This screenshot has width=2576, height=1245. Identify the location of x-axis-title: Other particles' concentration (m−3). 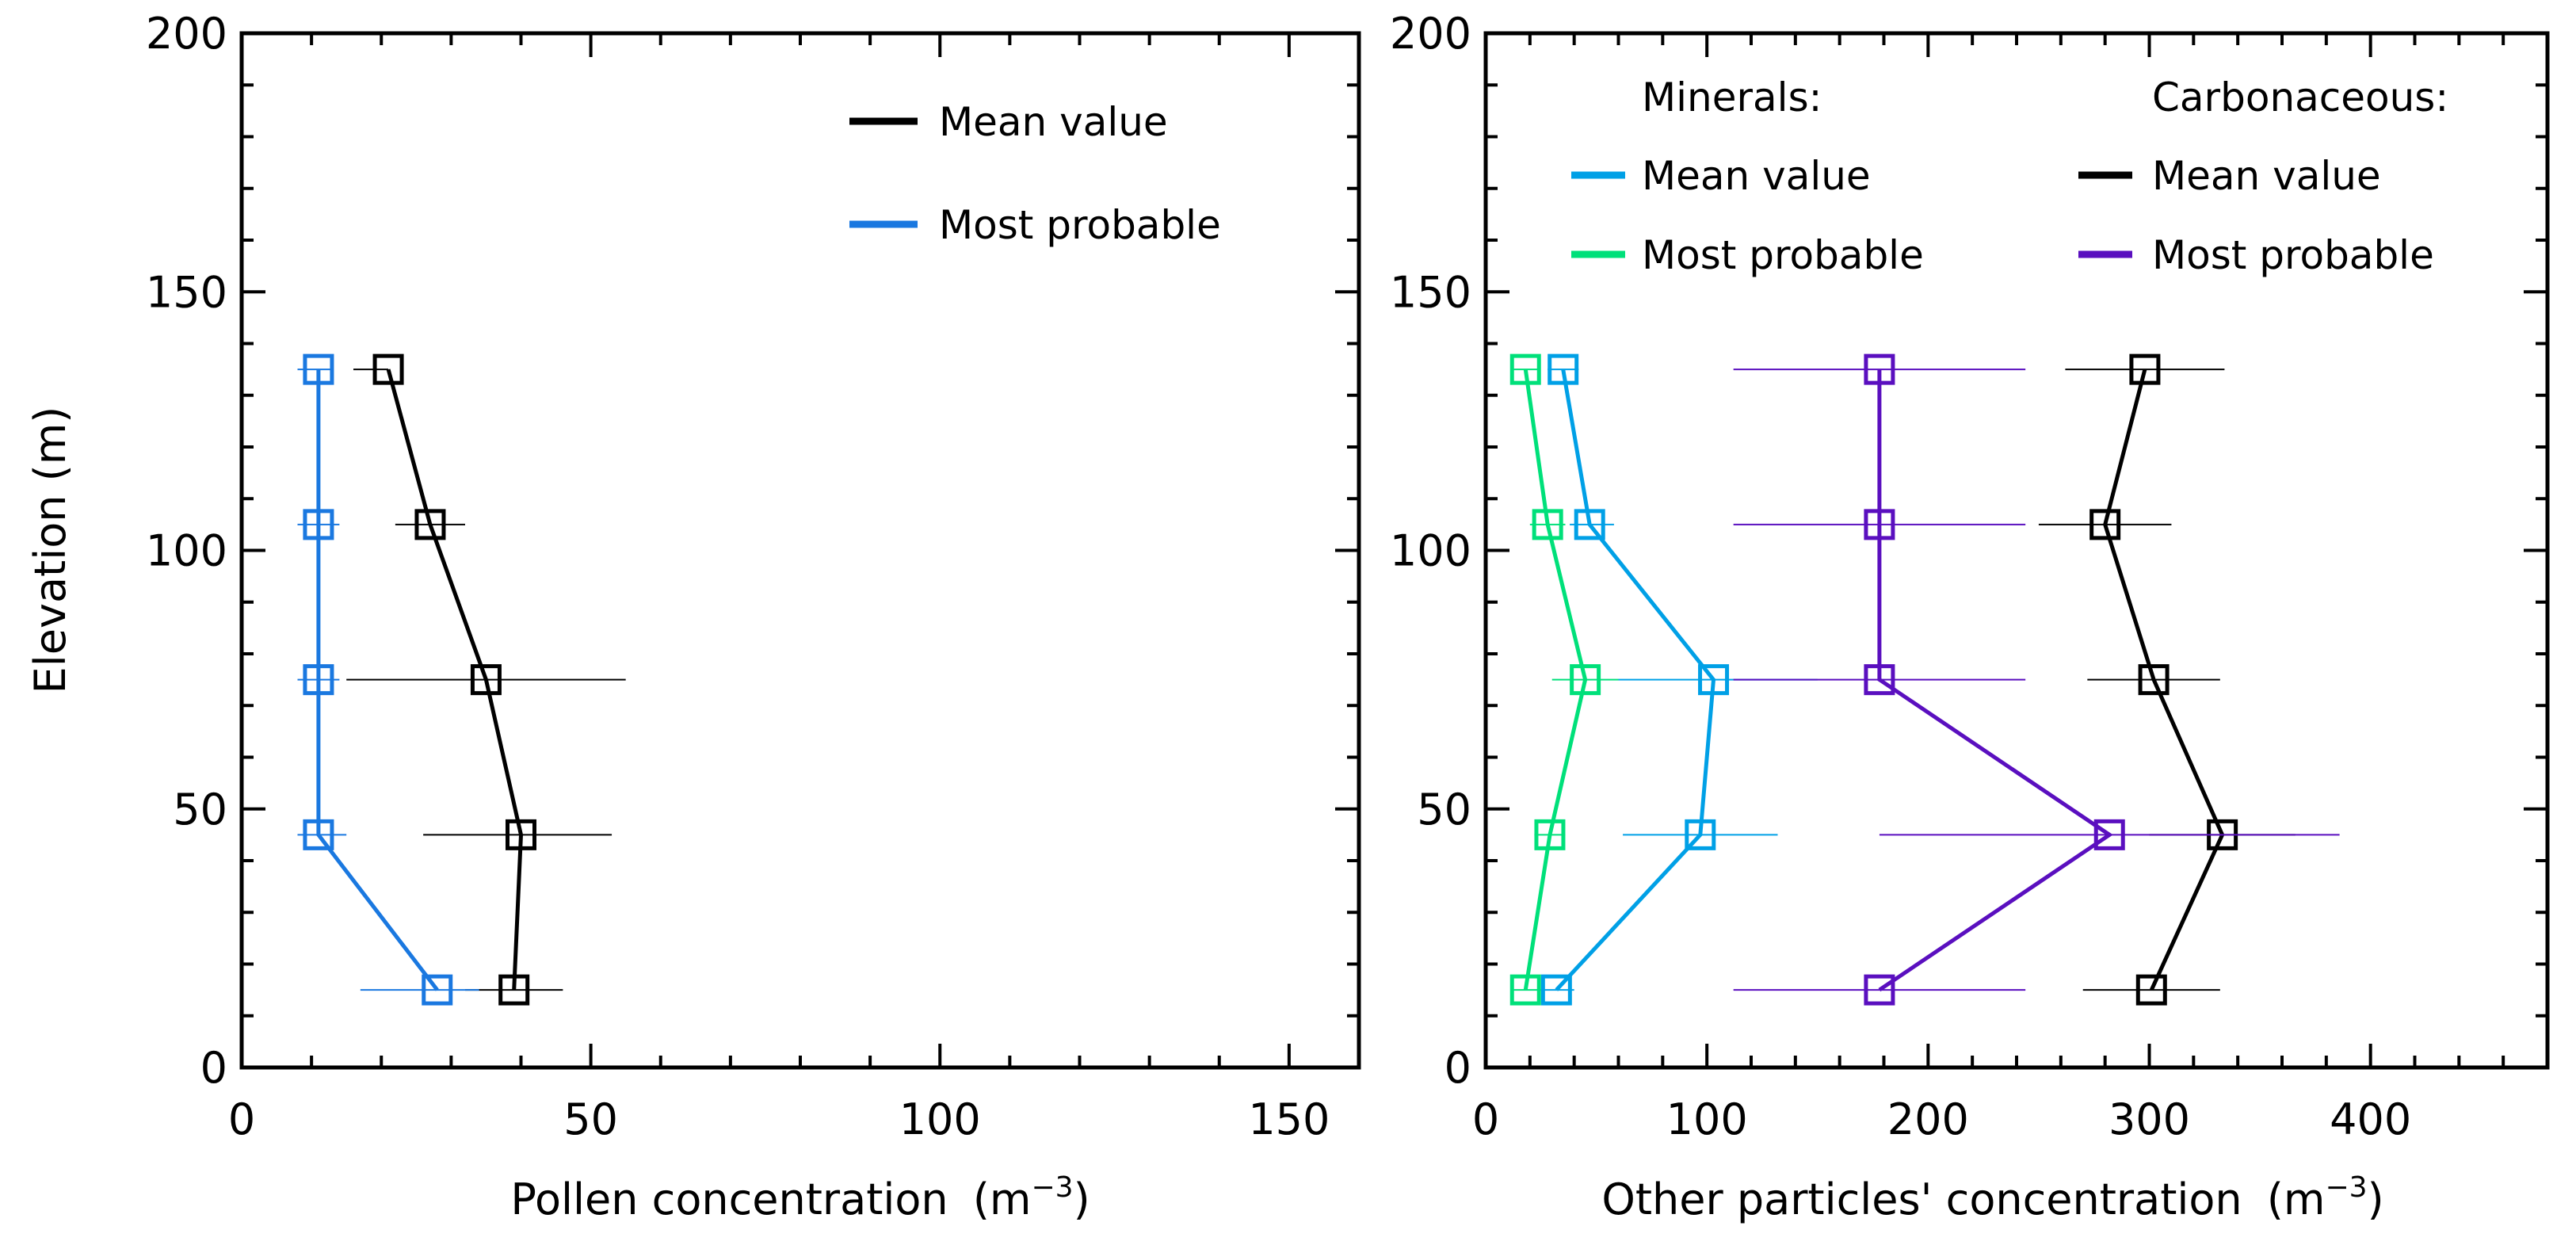
(1992, 1197).